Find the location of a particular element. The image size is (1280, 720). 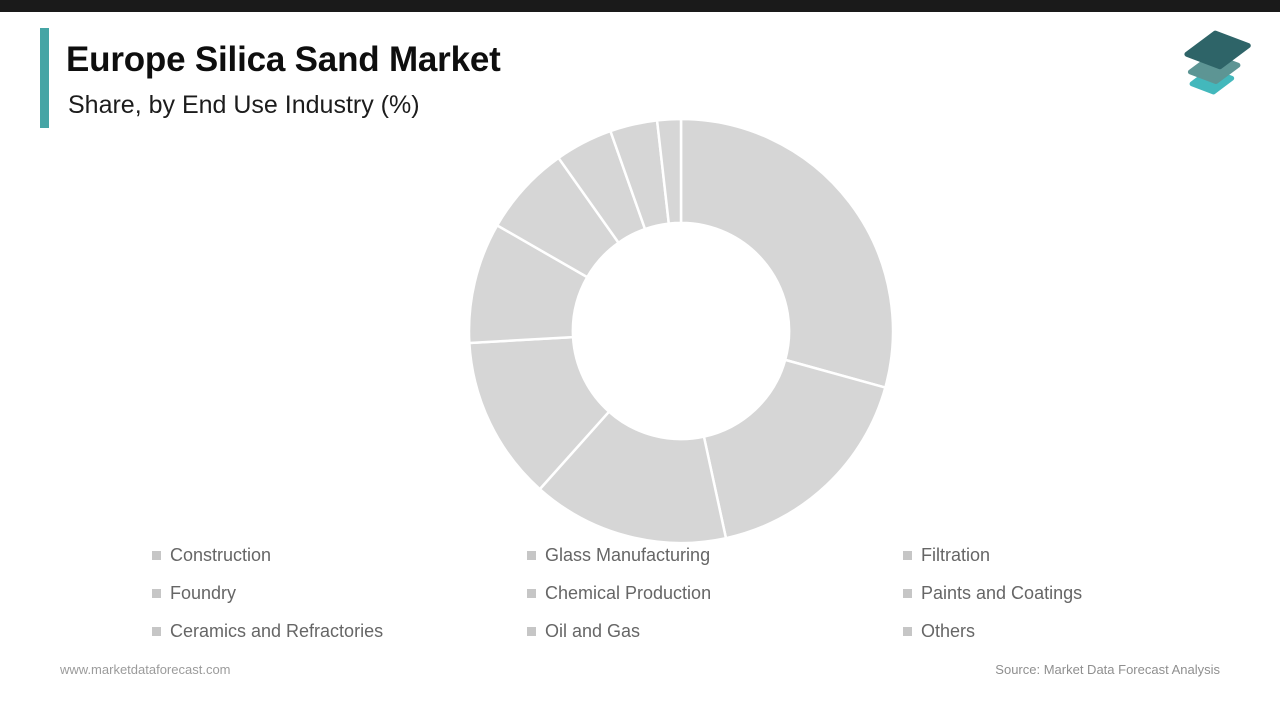

brand-logo-icon is located at coordinates (1217, 62).